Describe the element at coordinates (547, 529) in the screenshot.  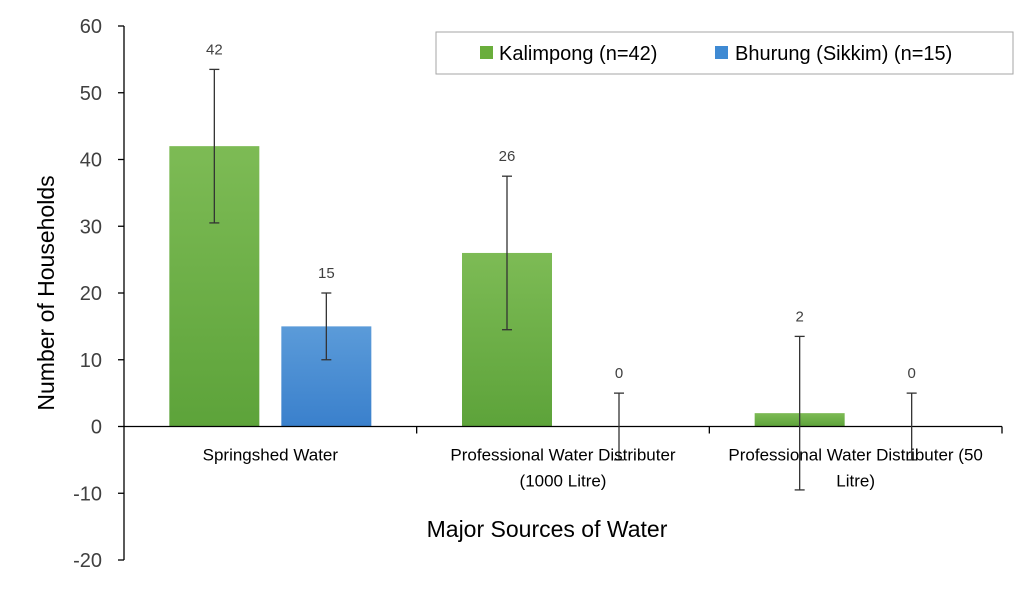
I see `x-axis-title: Major Sources of Water` at that location.